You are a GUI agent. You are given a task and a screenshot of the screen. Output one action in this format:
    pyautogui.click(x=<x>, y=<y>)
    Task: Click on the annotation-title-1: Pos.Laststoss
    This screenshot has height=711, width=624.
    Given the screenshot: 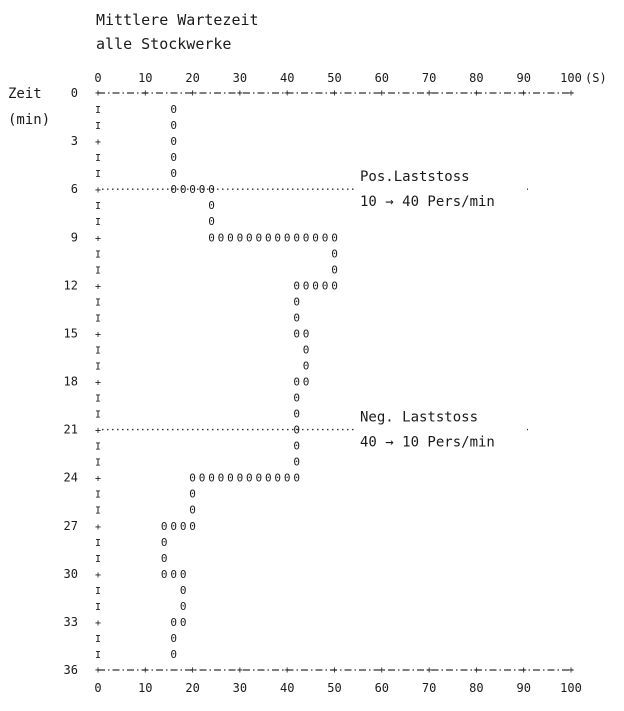 What is the action you would take?
    pyautogui.click(x=415, y=177)
    